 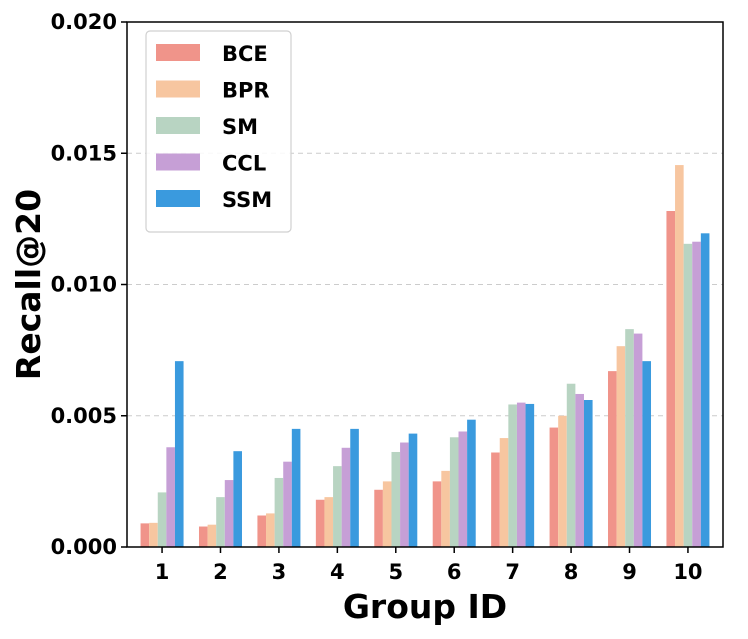 I want to click on legend-label-ssm: SSM, so click(x=247, y=200).